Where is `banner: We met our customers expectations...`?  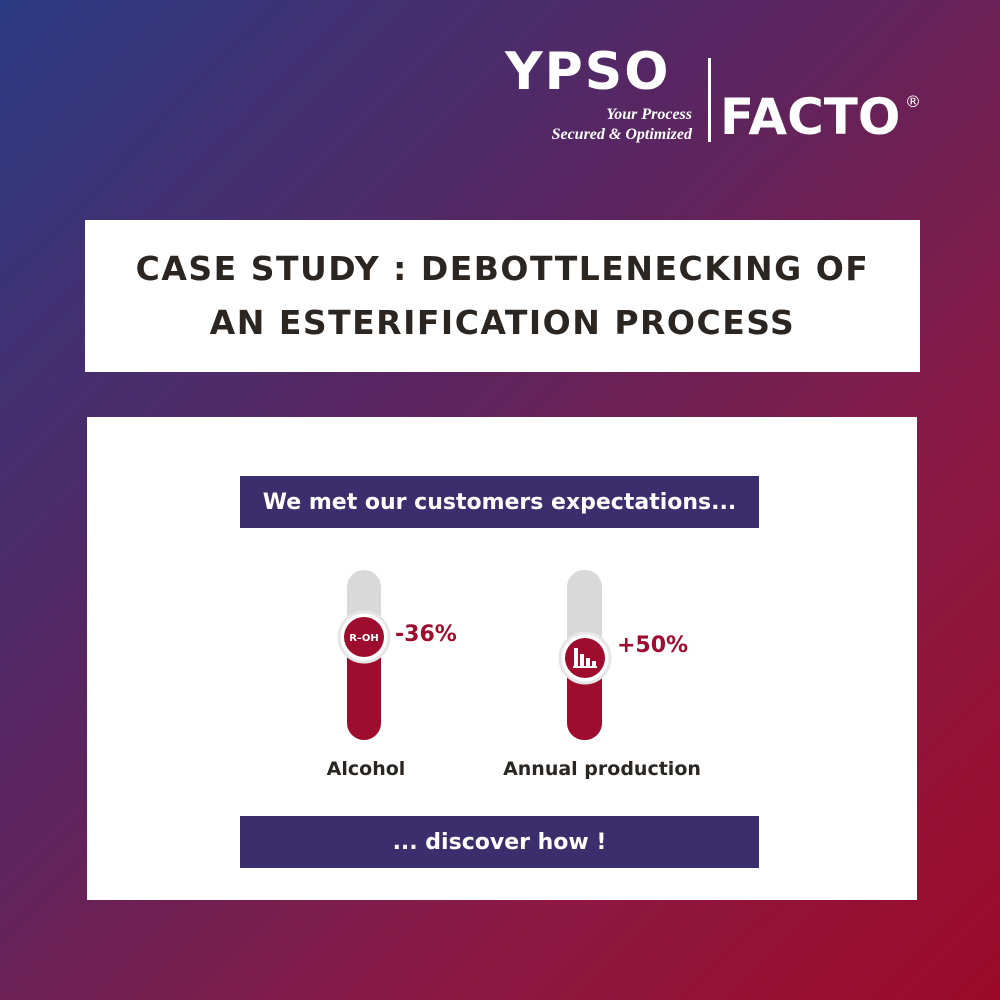
banner: We met our customers expectations... is located at coordinates (499, 502).